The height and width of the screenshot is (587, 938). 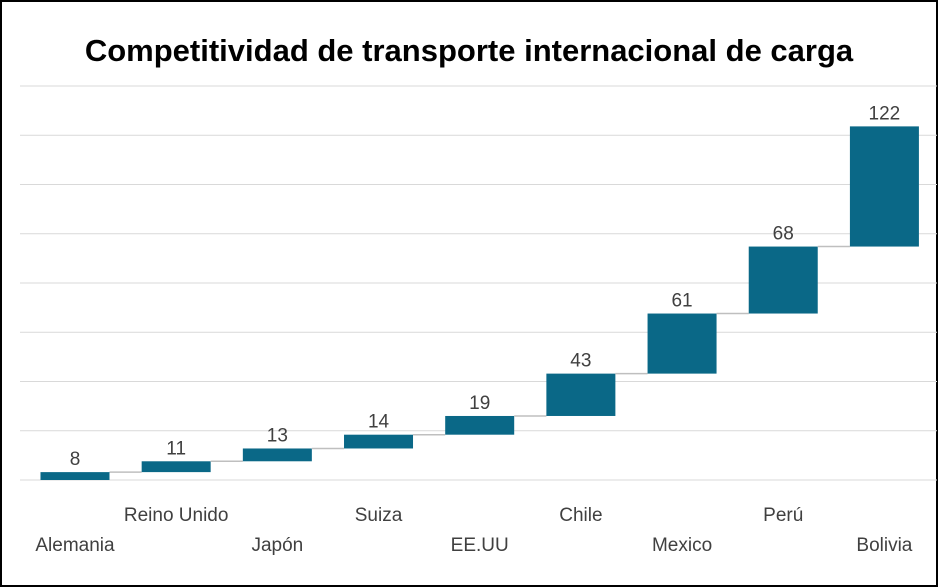 I want to click on x-tick-label: Bolivia, so click(x=884, y=545).